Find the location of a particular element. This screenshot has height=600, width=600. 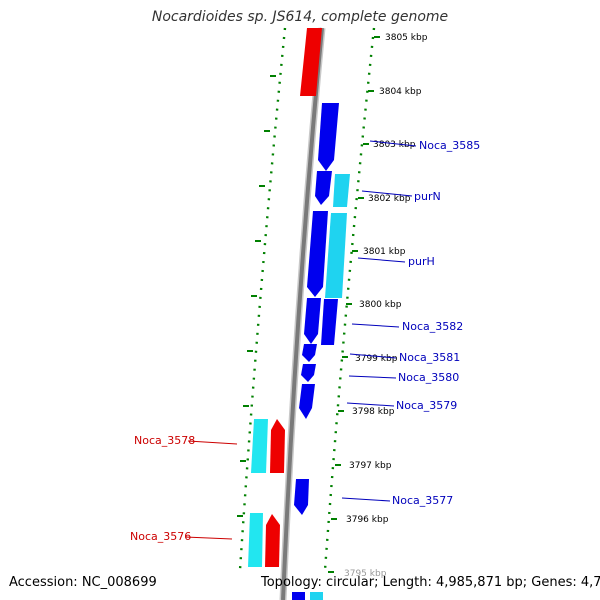

feature-next-forward is located at coordinates (298, 596).